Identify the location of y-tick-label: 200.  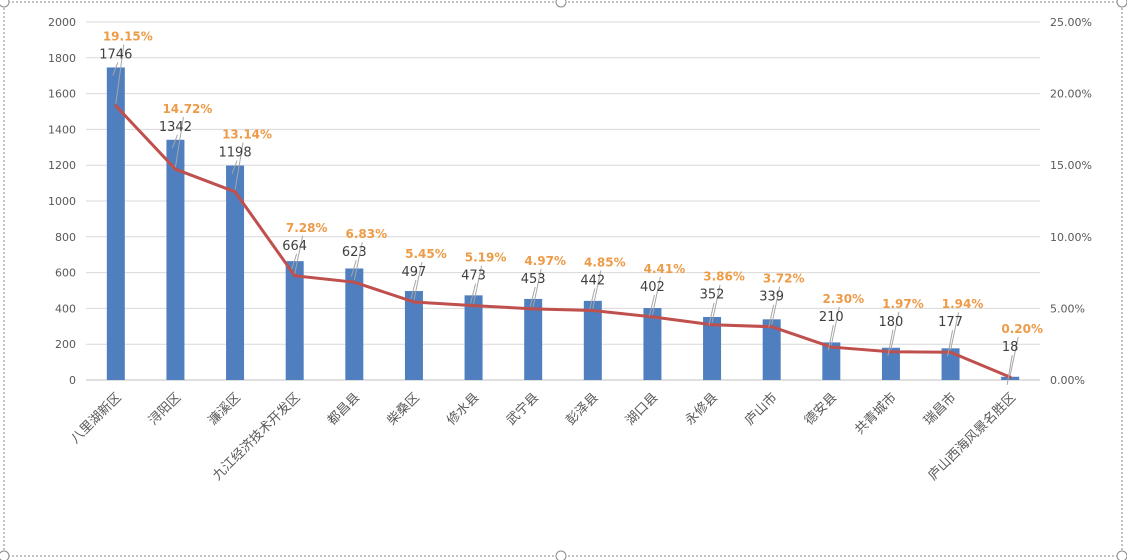
(65, 344).